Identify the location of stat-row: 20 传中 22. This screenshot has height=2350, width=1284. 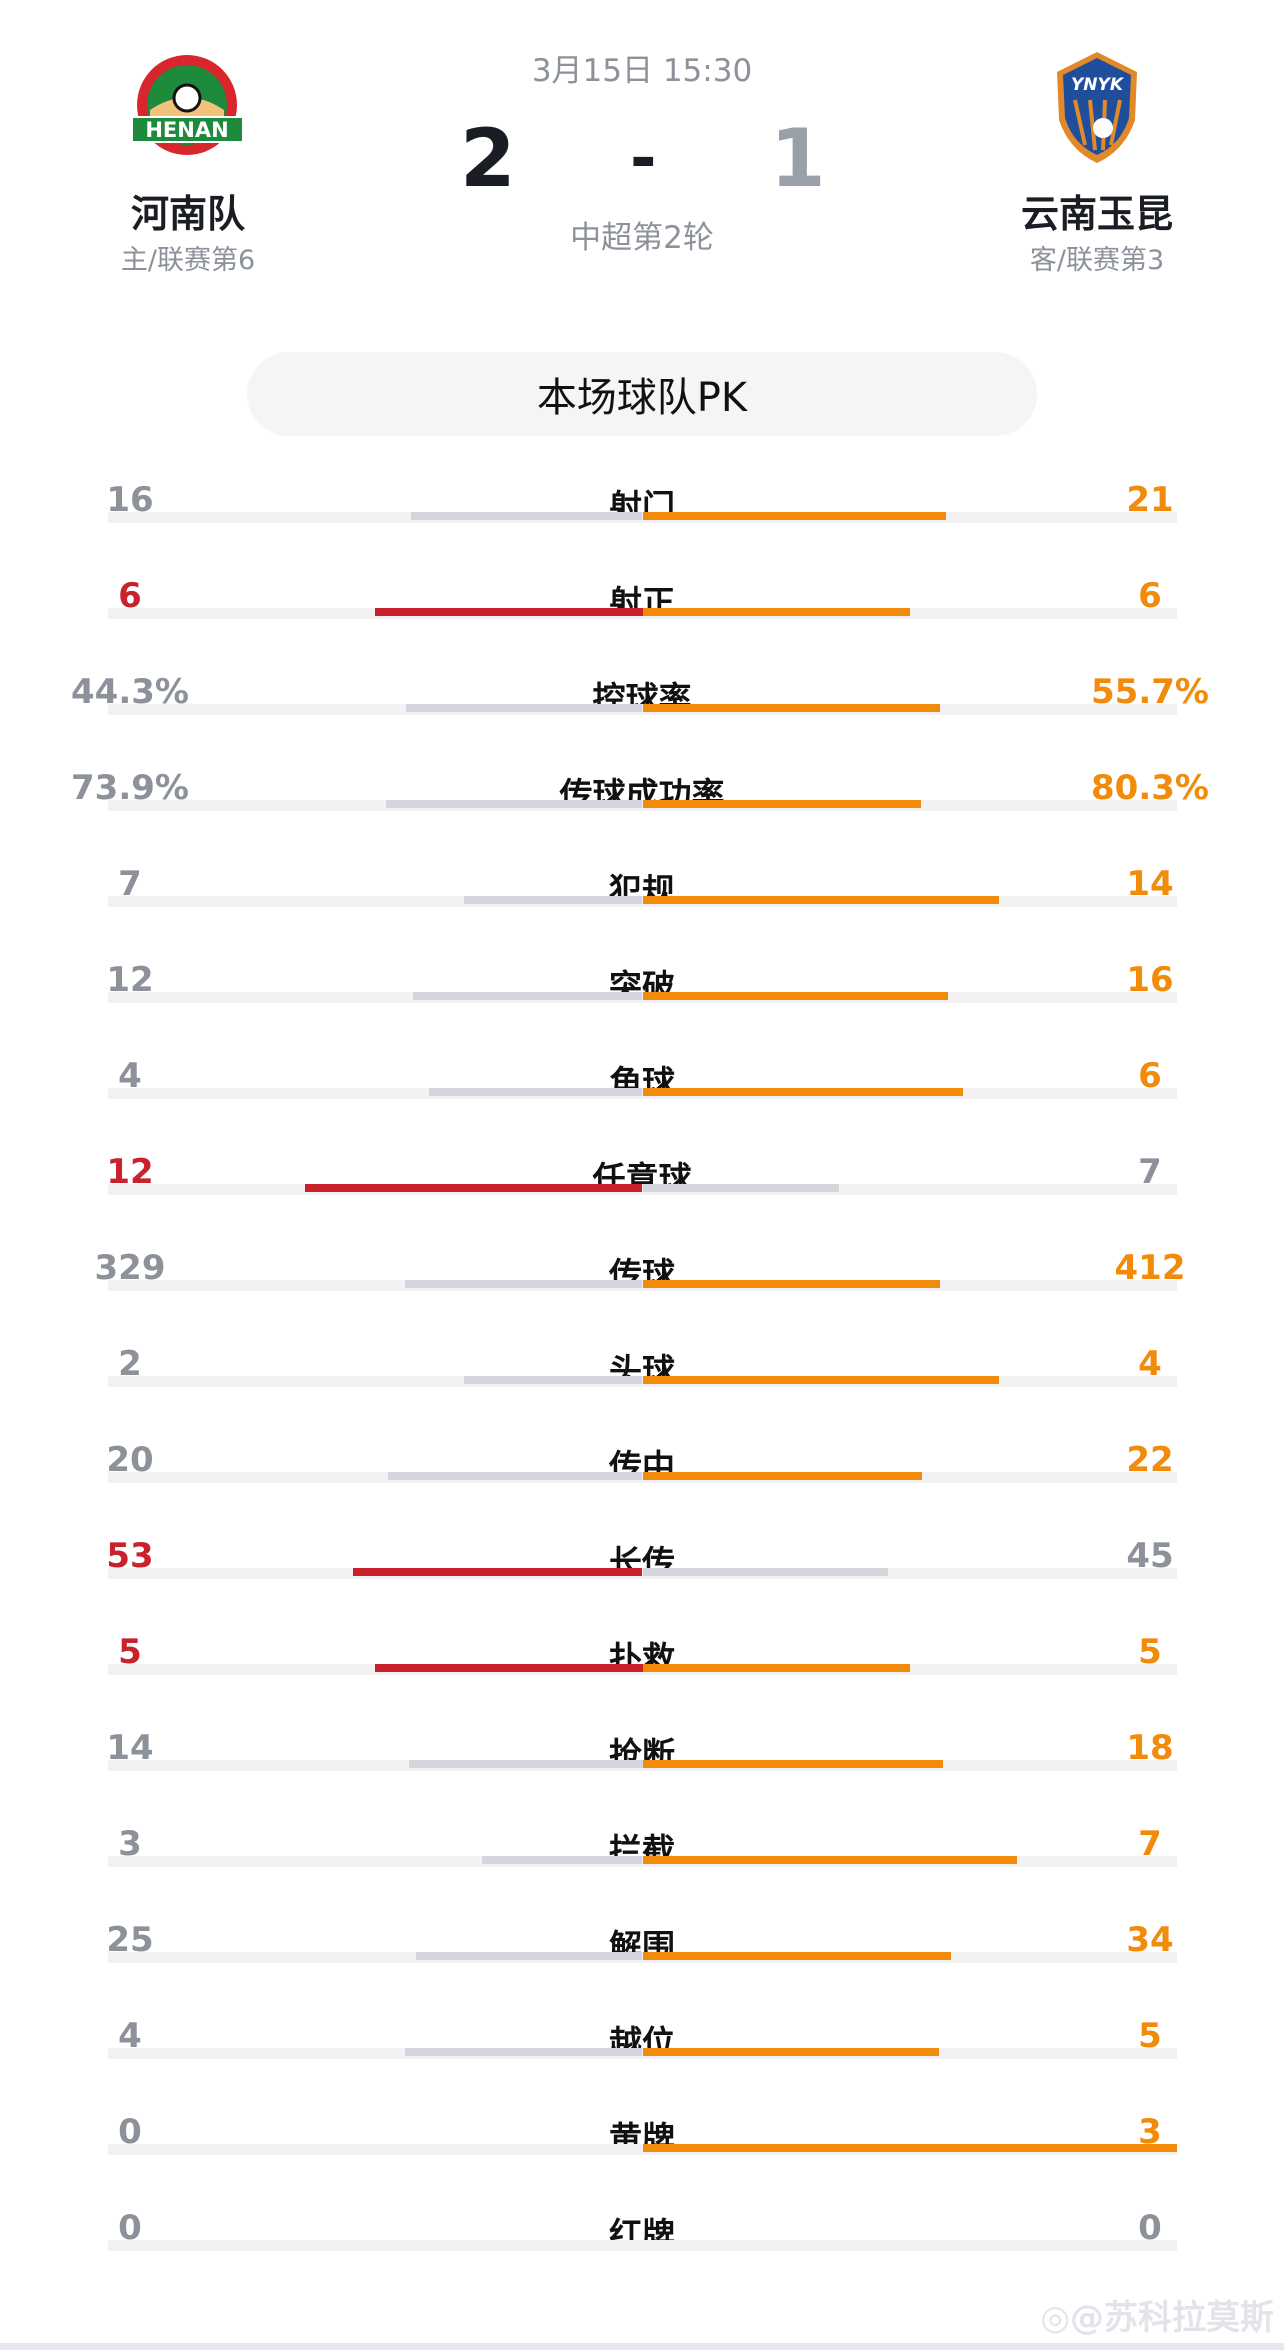
(642, 1488).